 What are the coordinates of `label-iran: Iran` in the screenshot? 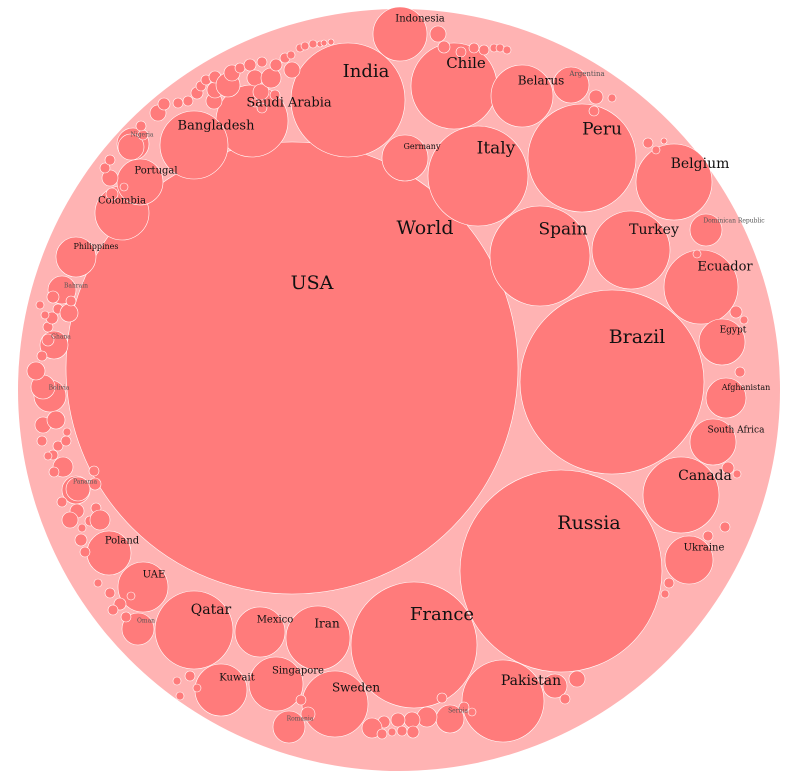 It's located at (327, 624).